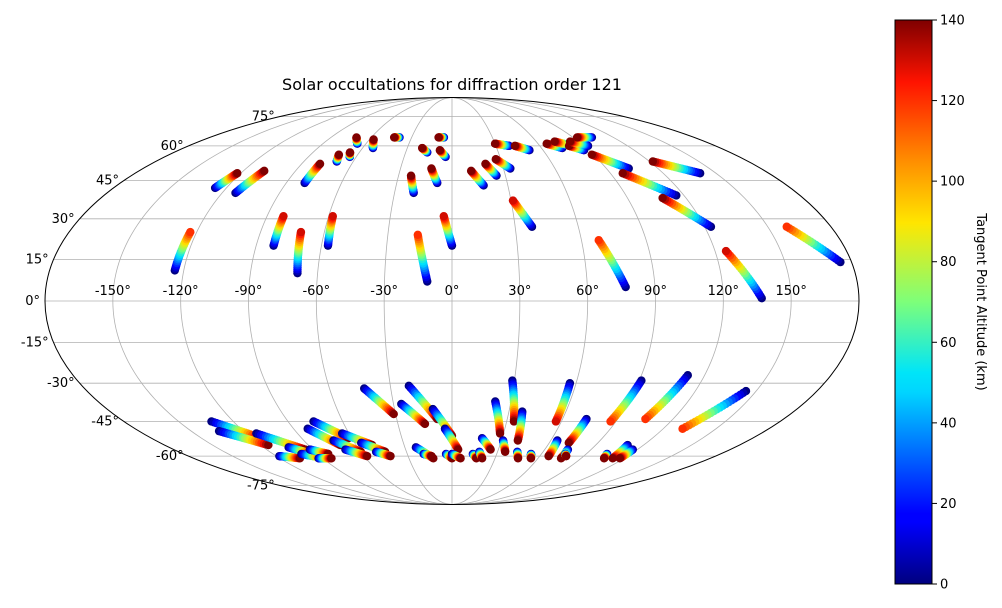 Image resolution: width=1002 pixels, height=608 pixels. Describe the element at coordinates (37, 259) in the screenshot. I see `latitude-tick-label: 15°` at that location.